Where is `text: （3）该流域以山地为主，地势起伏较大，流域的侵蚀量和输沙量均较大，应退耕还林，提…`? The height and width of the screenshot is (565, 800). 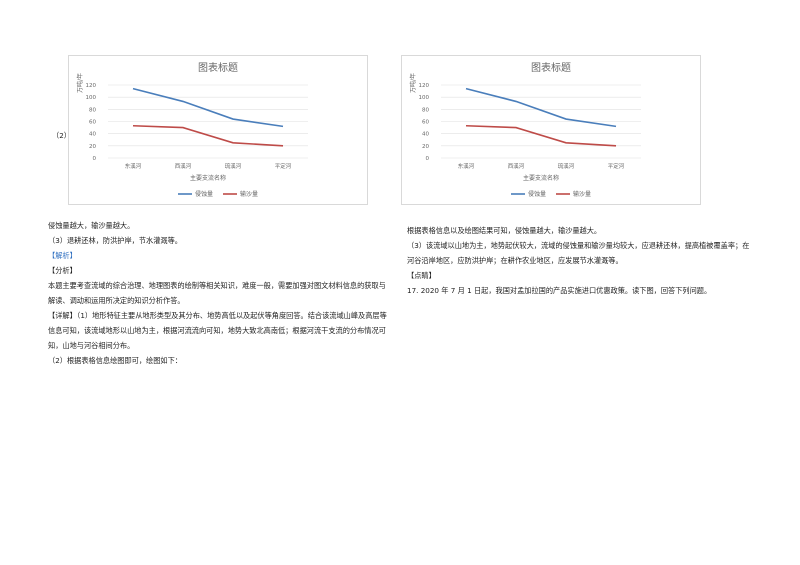 text: （3）该流域以山地为主，地势起伏较大，流域的侵蚀量和输沙量均较大，应退耕还林，提… is located at coordinates (578, 253).